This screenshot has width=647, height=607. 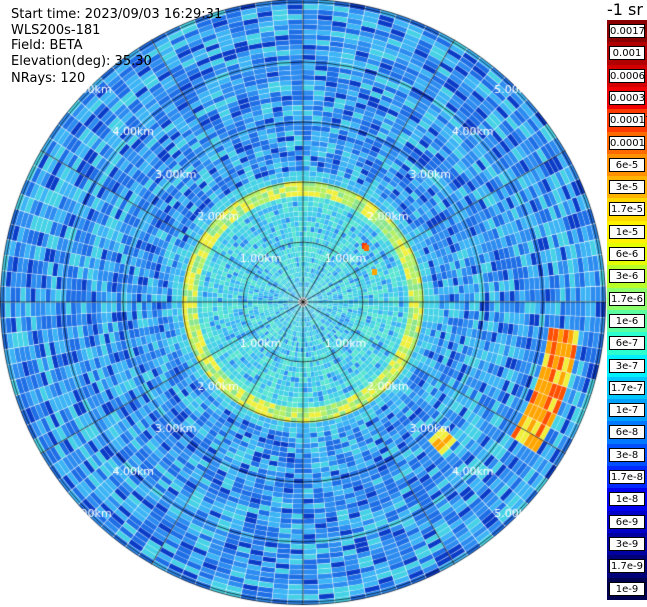 I want to click on colorbar-cell: 1.7e-5, so click(x=627, y=210).